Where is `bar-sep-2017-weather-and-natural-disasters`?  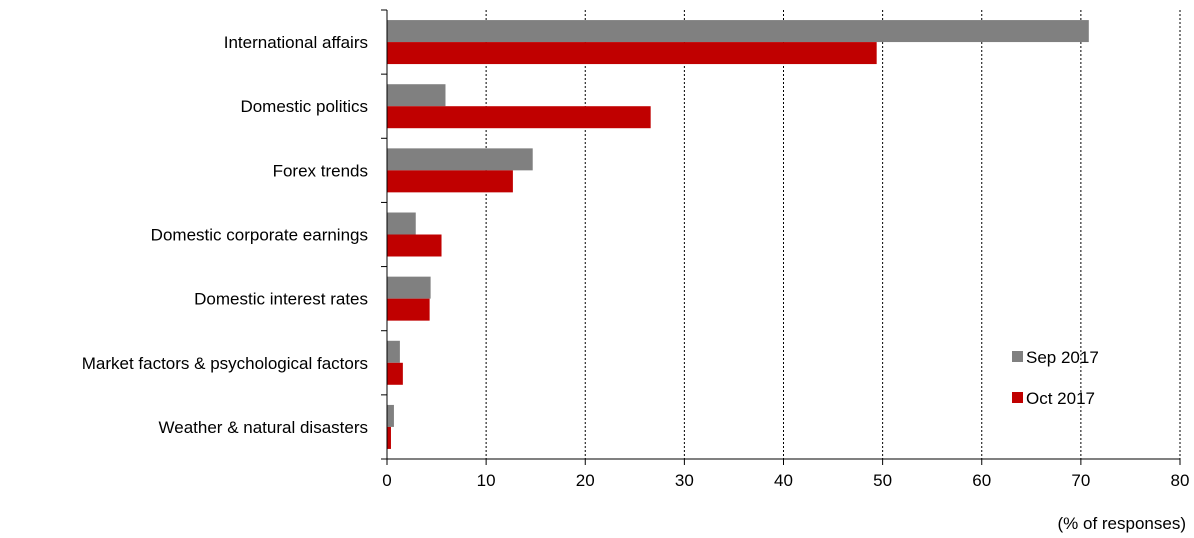 bar-sep-2017-weather-and-natural-disasters is located at coordinates (390, 415).